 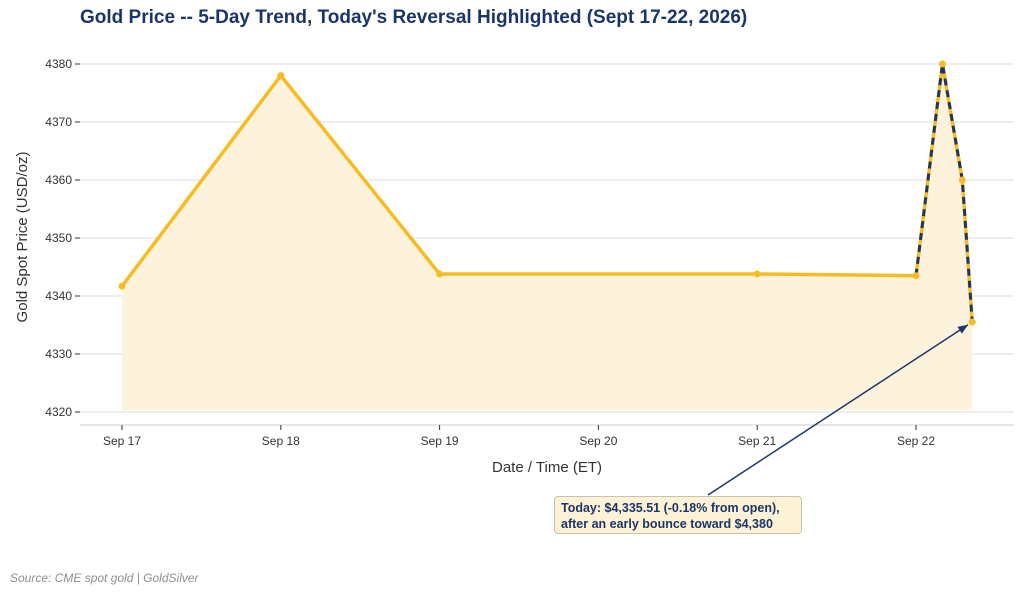 I want to click on y-tick-label: 4370, so click(x=58, y=122).